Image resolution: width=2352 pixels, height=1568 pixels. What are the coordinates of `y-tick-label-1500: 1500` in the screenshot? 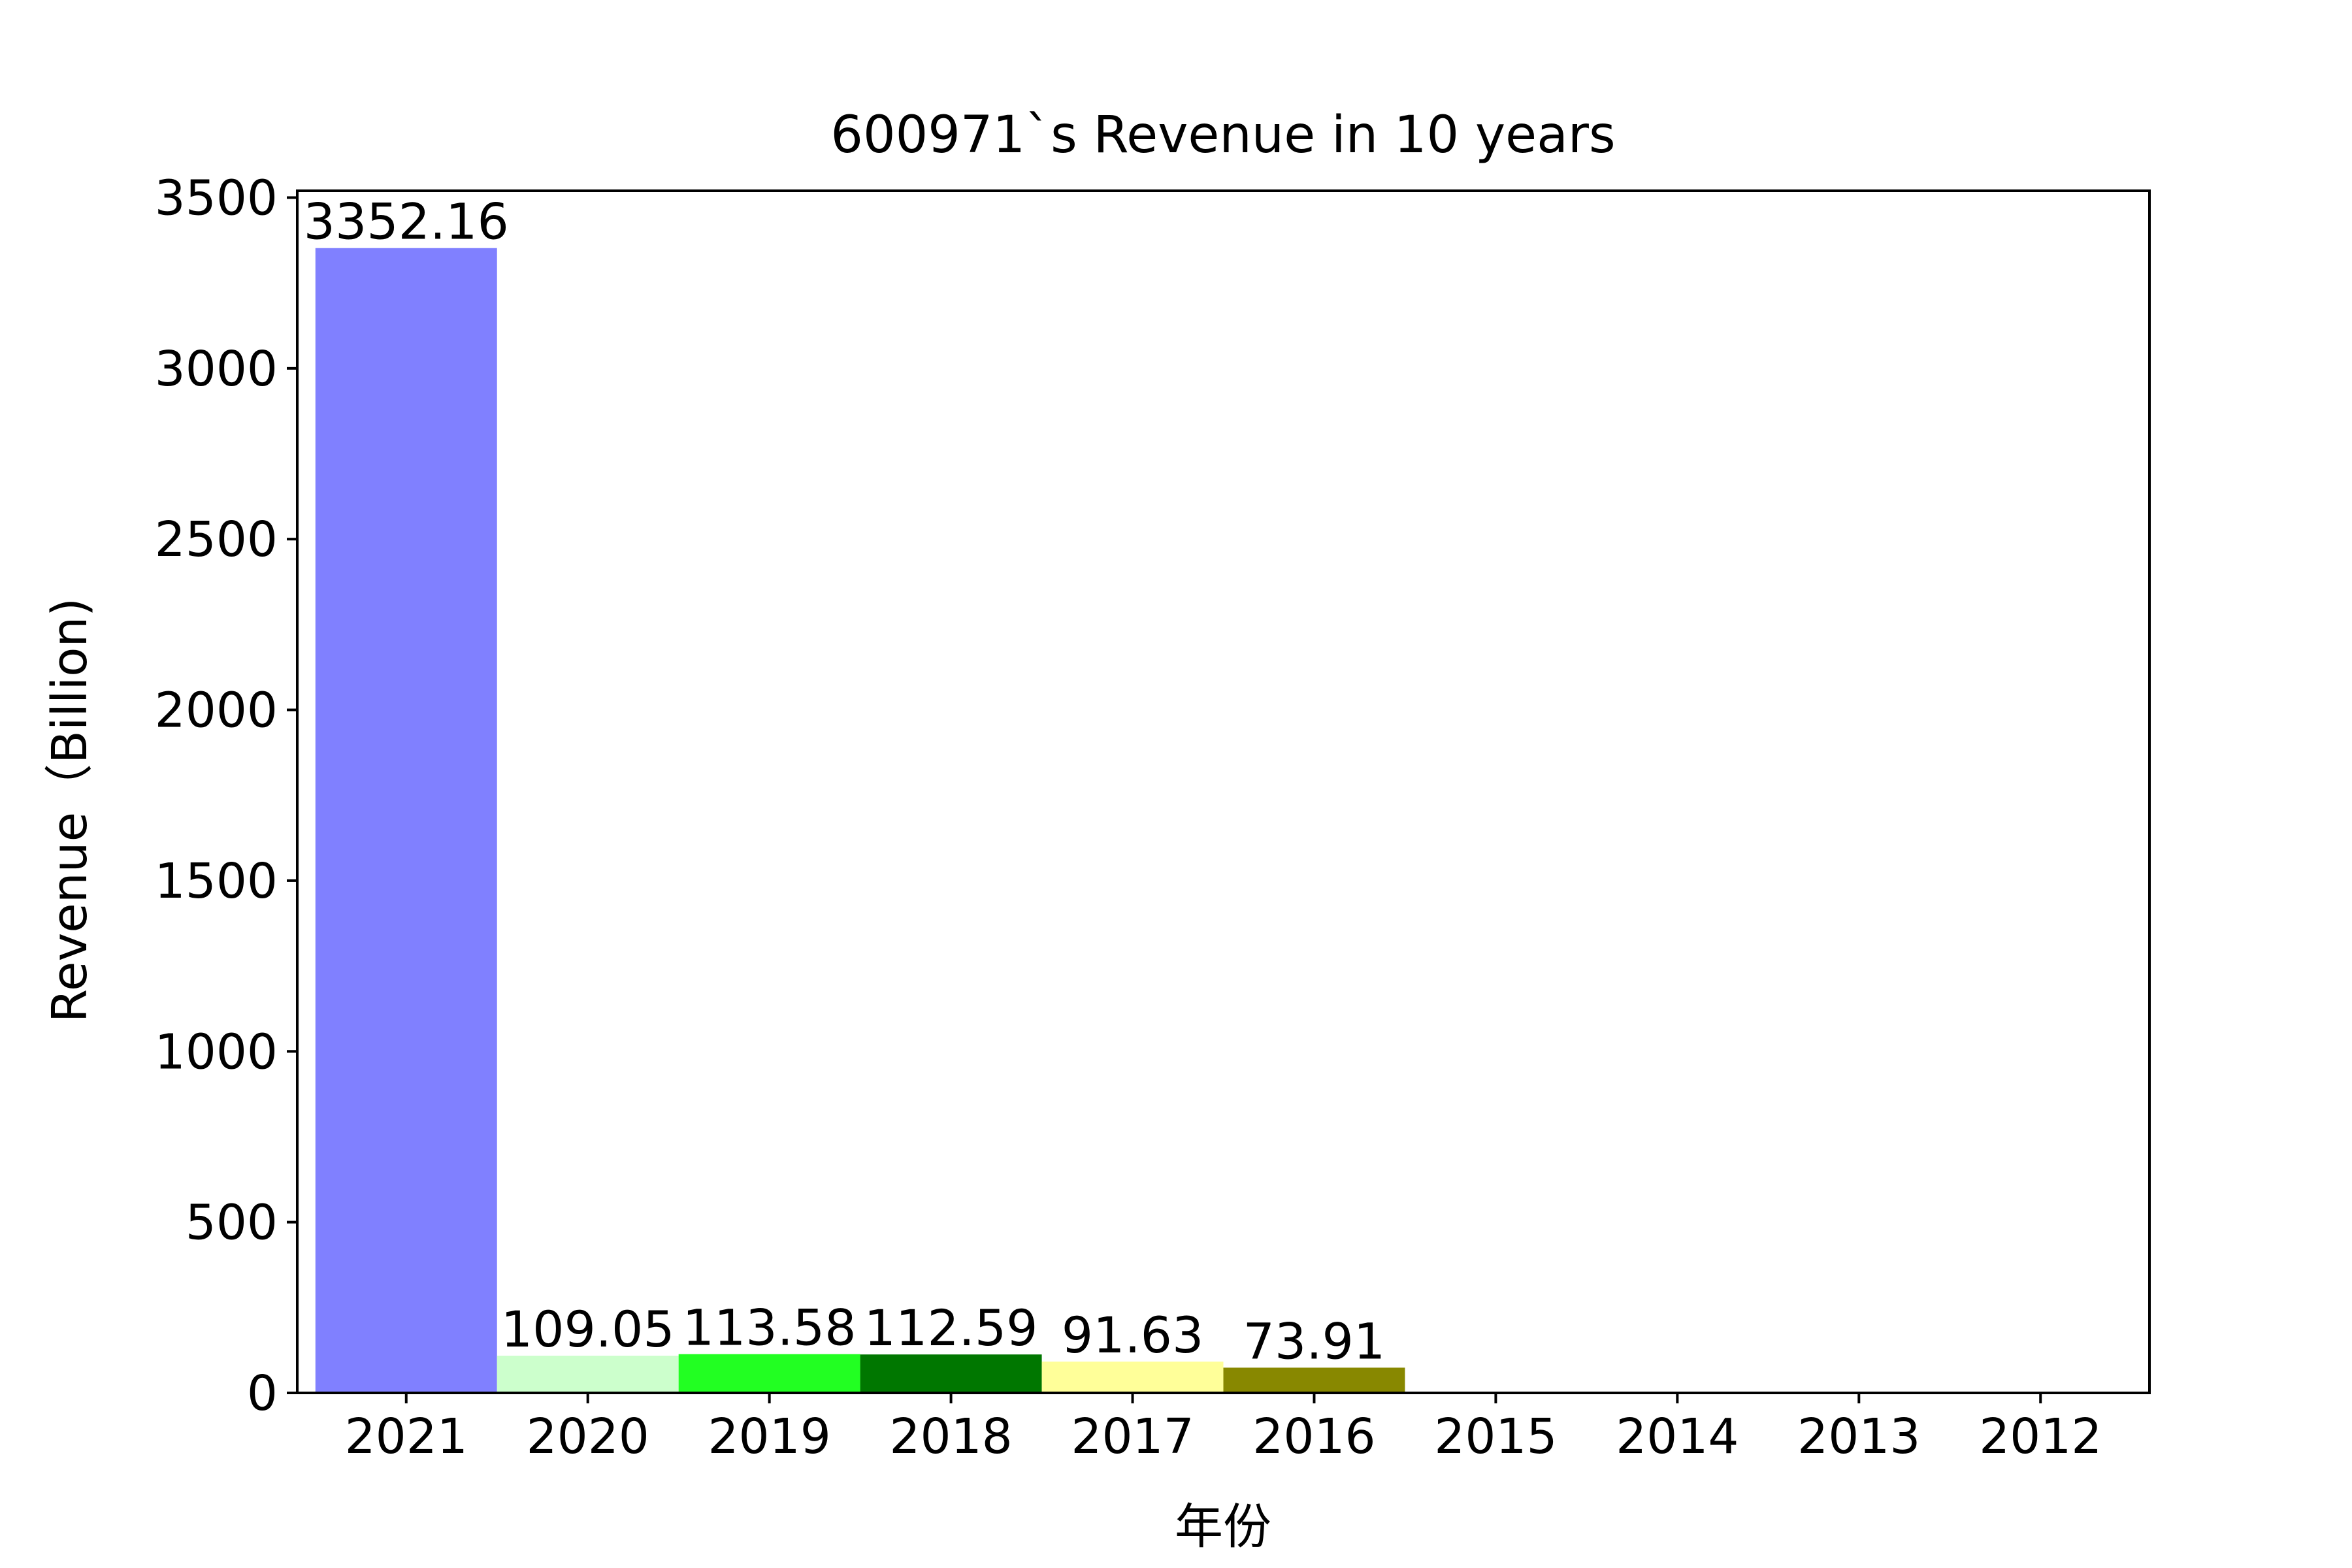 It's located at (216, 881).